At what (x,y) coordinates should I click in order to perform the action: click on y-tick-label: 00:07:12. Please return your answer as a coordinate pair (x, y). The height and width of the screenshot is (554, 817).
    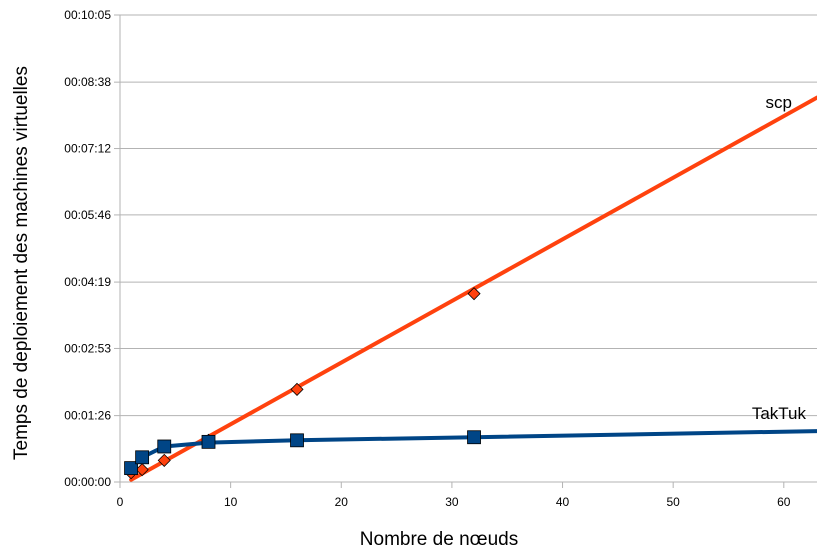
    Looking at the image, I should click on (87, 149).